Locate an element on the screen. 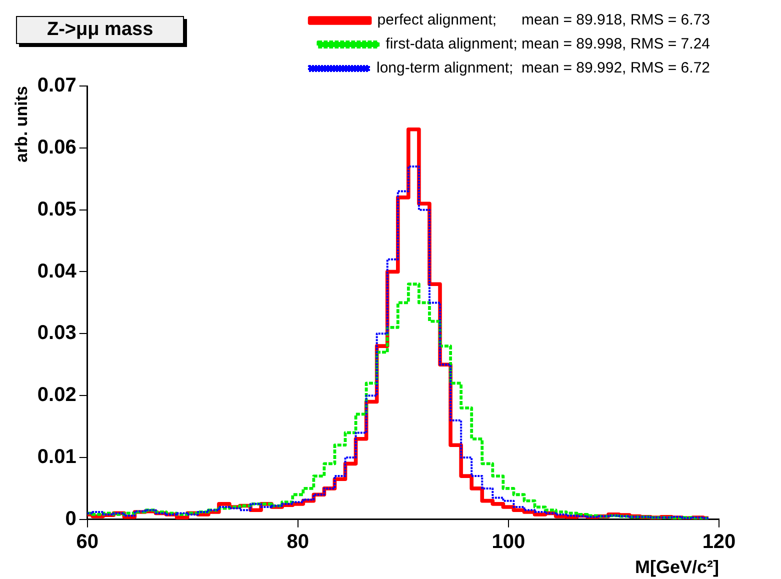 The image size is (781, 579). y-tick-label: 0.03 is located at coordinates (56, 333).